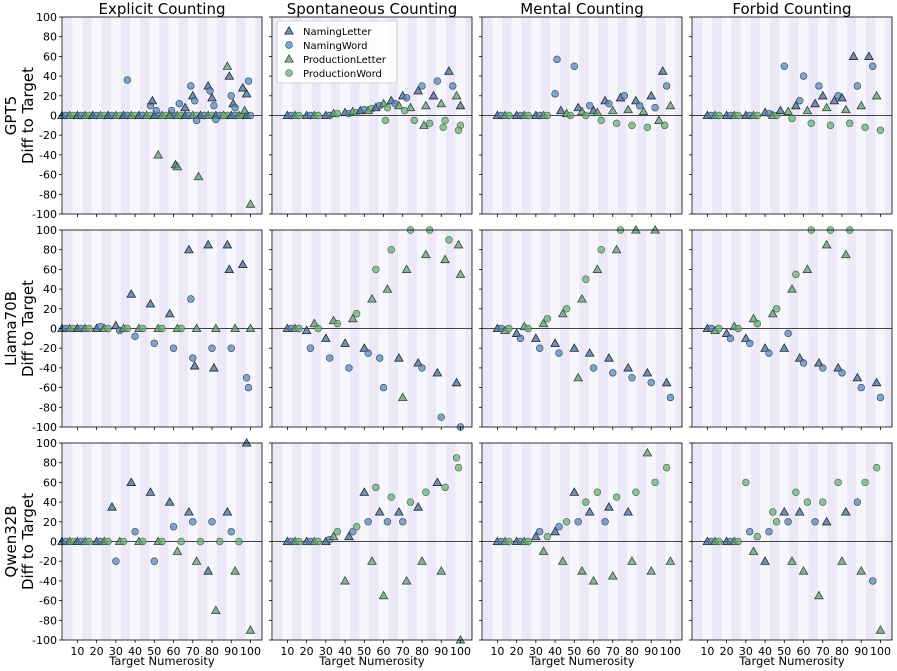 This screenshot has height=671, width=897. What do you see at coordinates (44, 214) in the screenshot?
I see `y-tick-label: -100` at bounding box center [44, 214].